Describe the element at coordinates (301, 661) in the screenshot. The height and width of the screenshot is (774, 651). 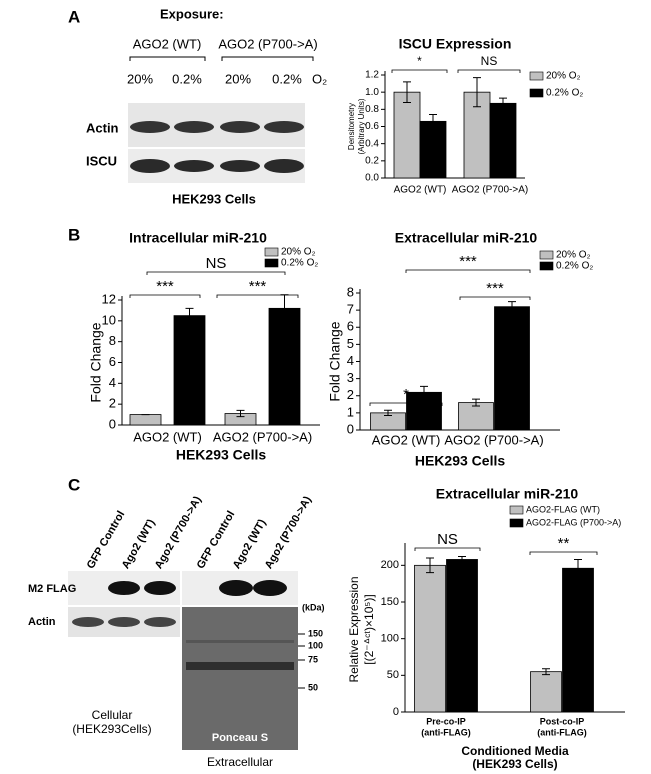
I see `marker-ticks` at that location.